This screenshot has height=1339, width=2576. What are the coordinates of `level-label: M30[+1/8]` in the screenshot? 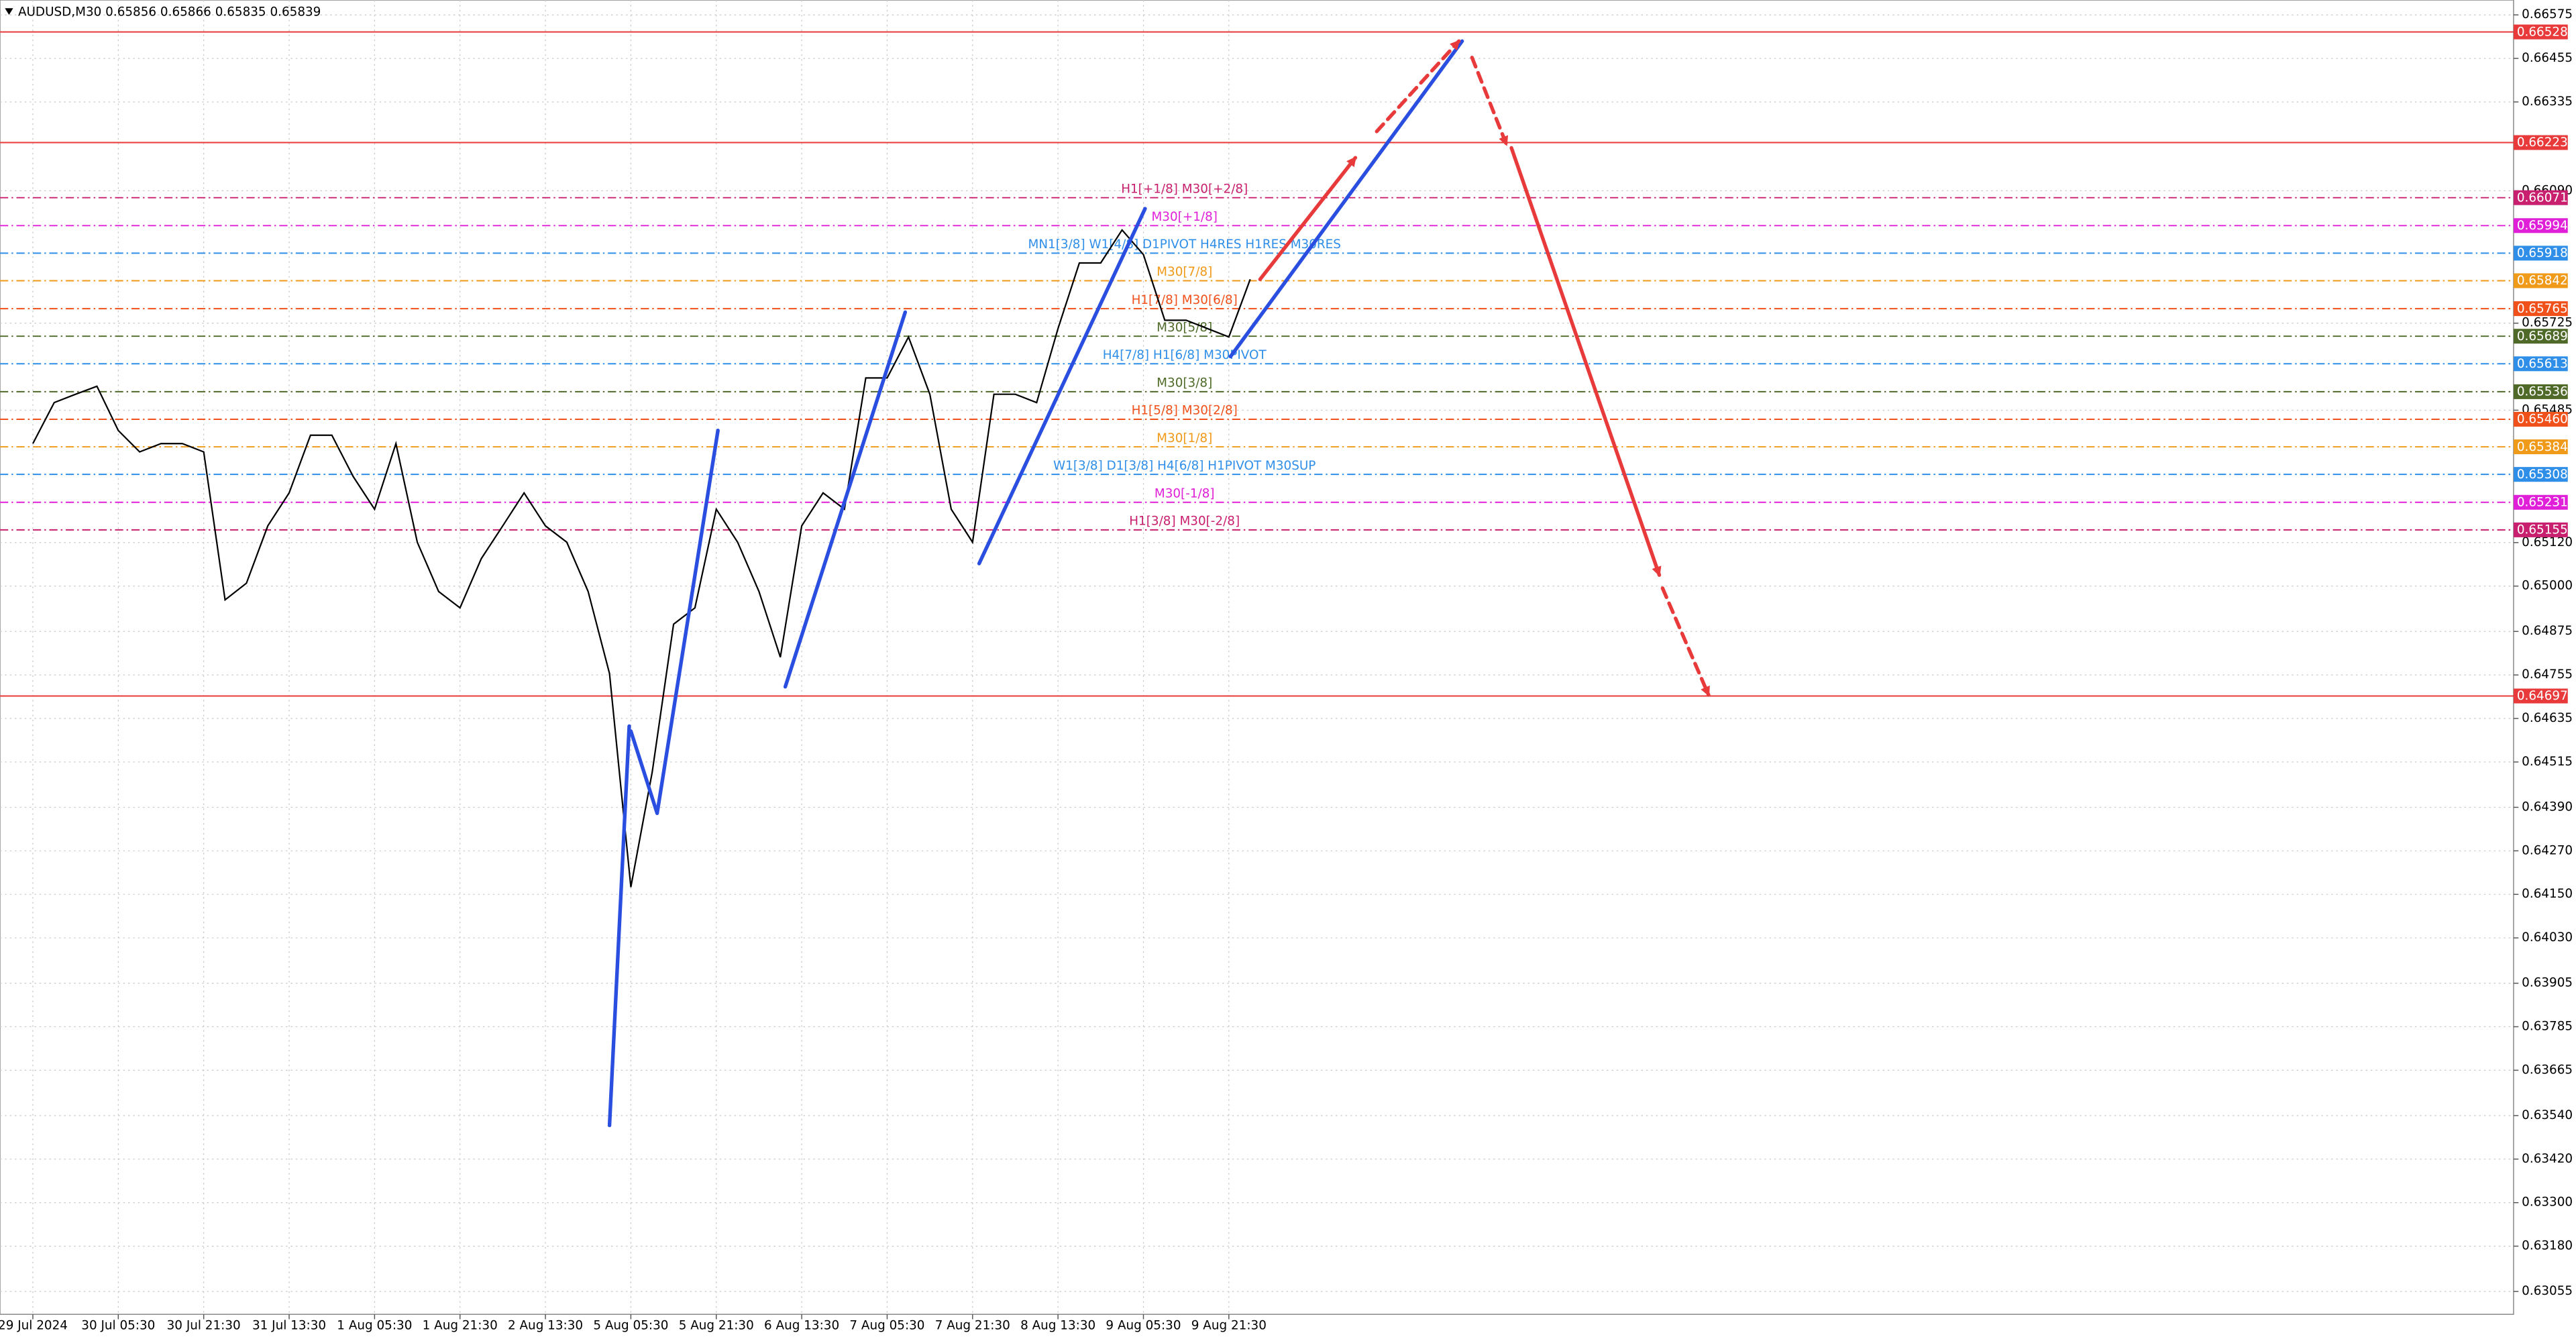 It's located at (1184, 217).